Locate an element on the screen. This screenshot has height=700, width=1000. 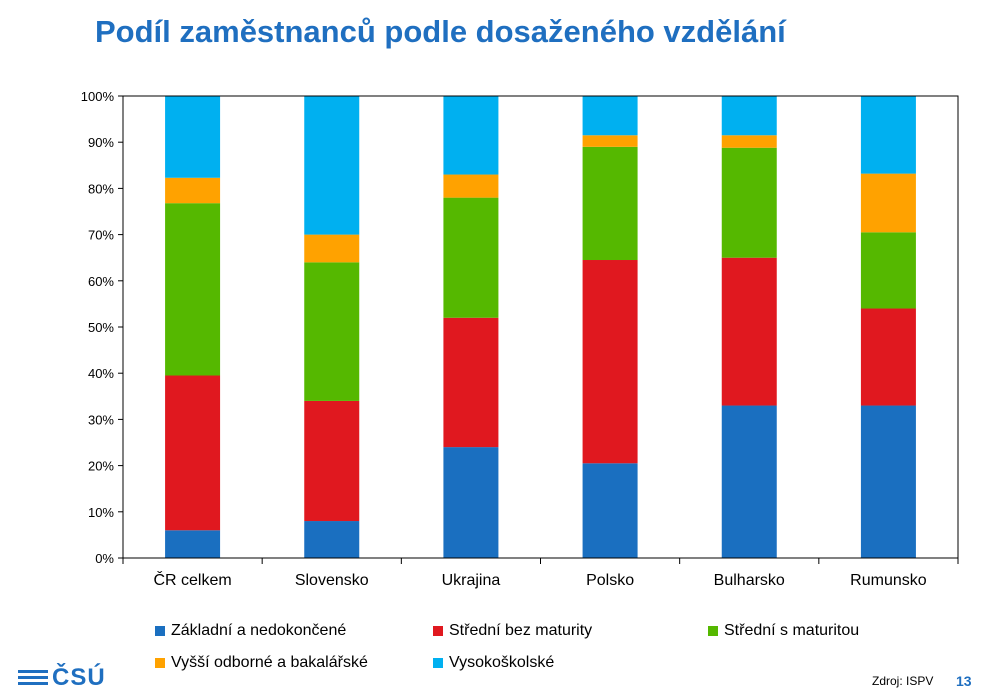
csu-logo: ČSÚ is located at coordinates (63, 679).